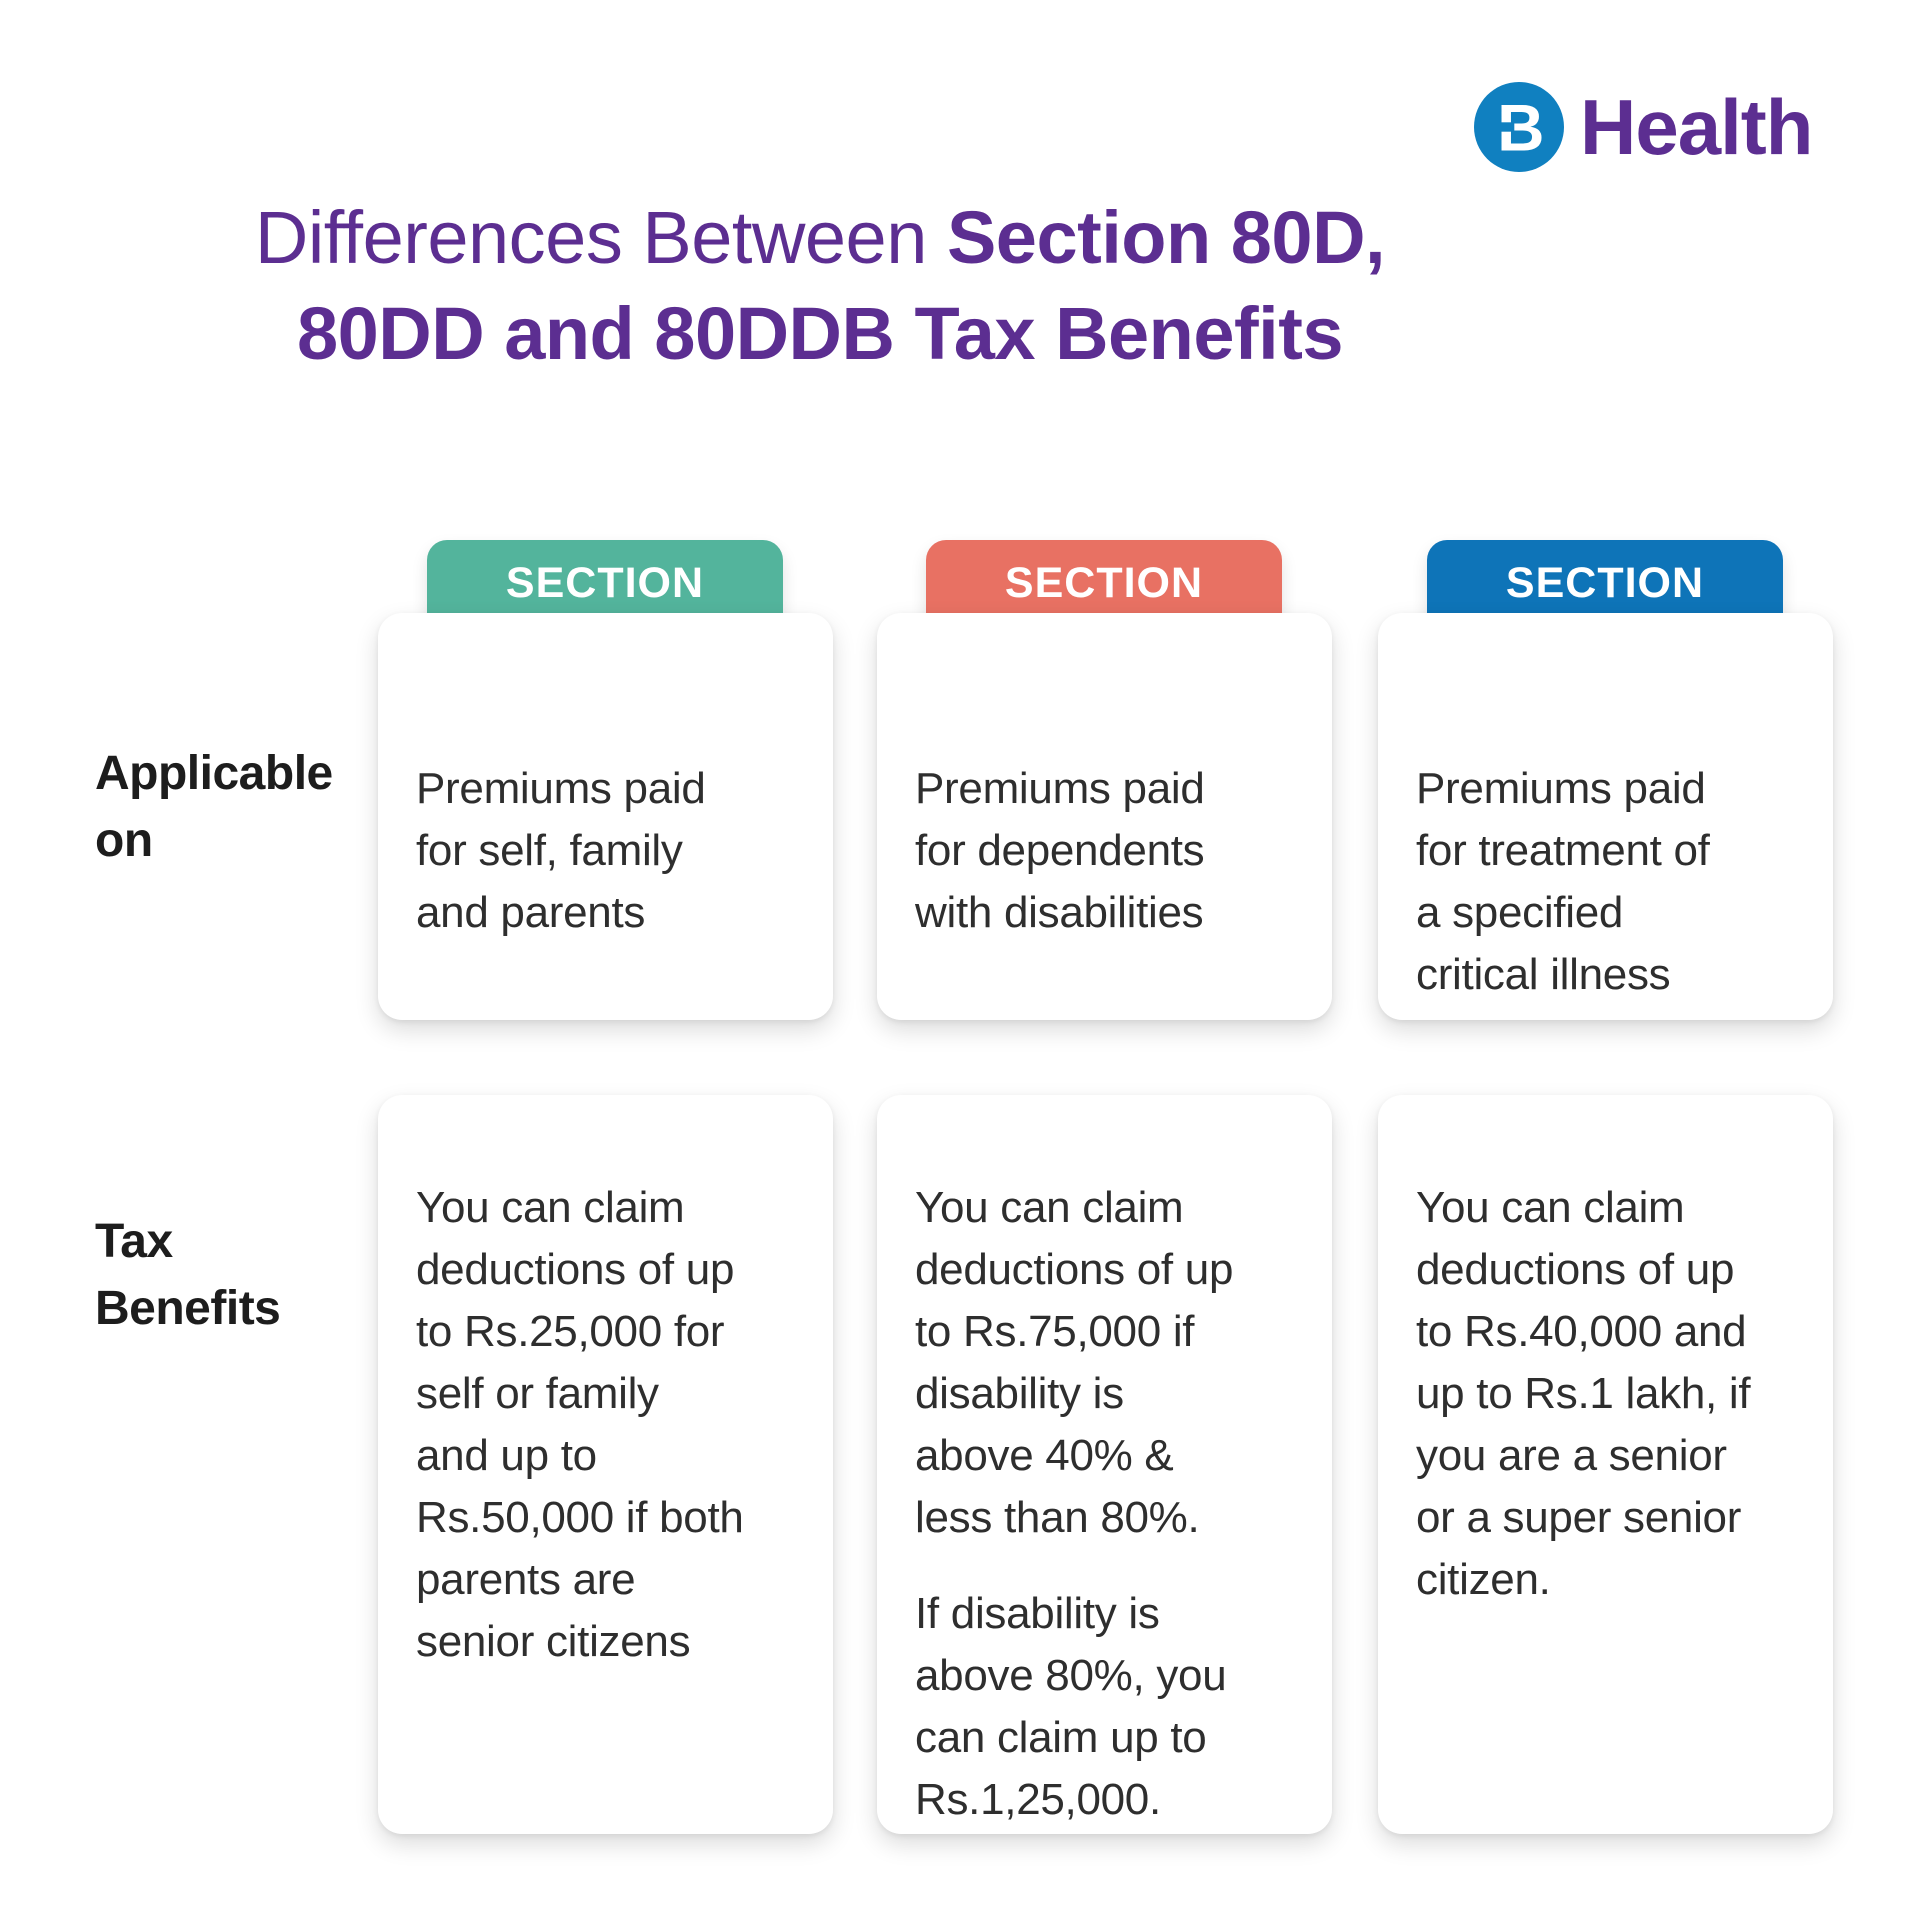 This screenshot has width=1920, height=1920. Describe the element at coordinates (600, 237) in the screenshot. I see `title-line1-regular: Differences Between` at that location.